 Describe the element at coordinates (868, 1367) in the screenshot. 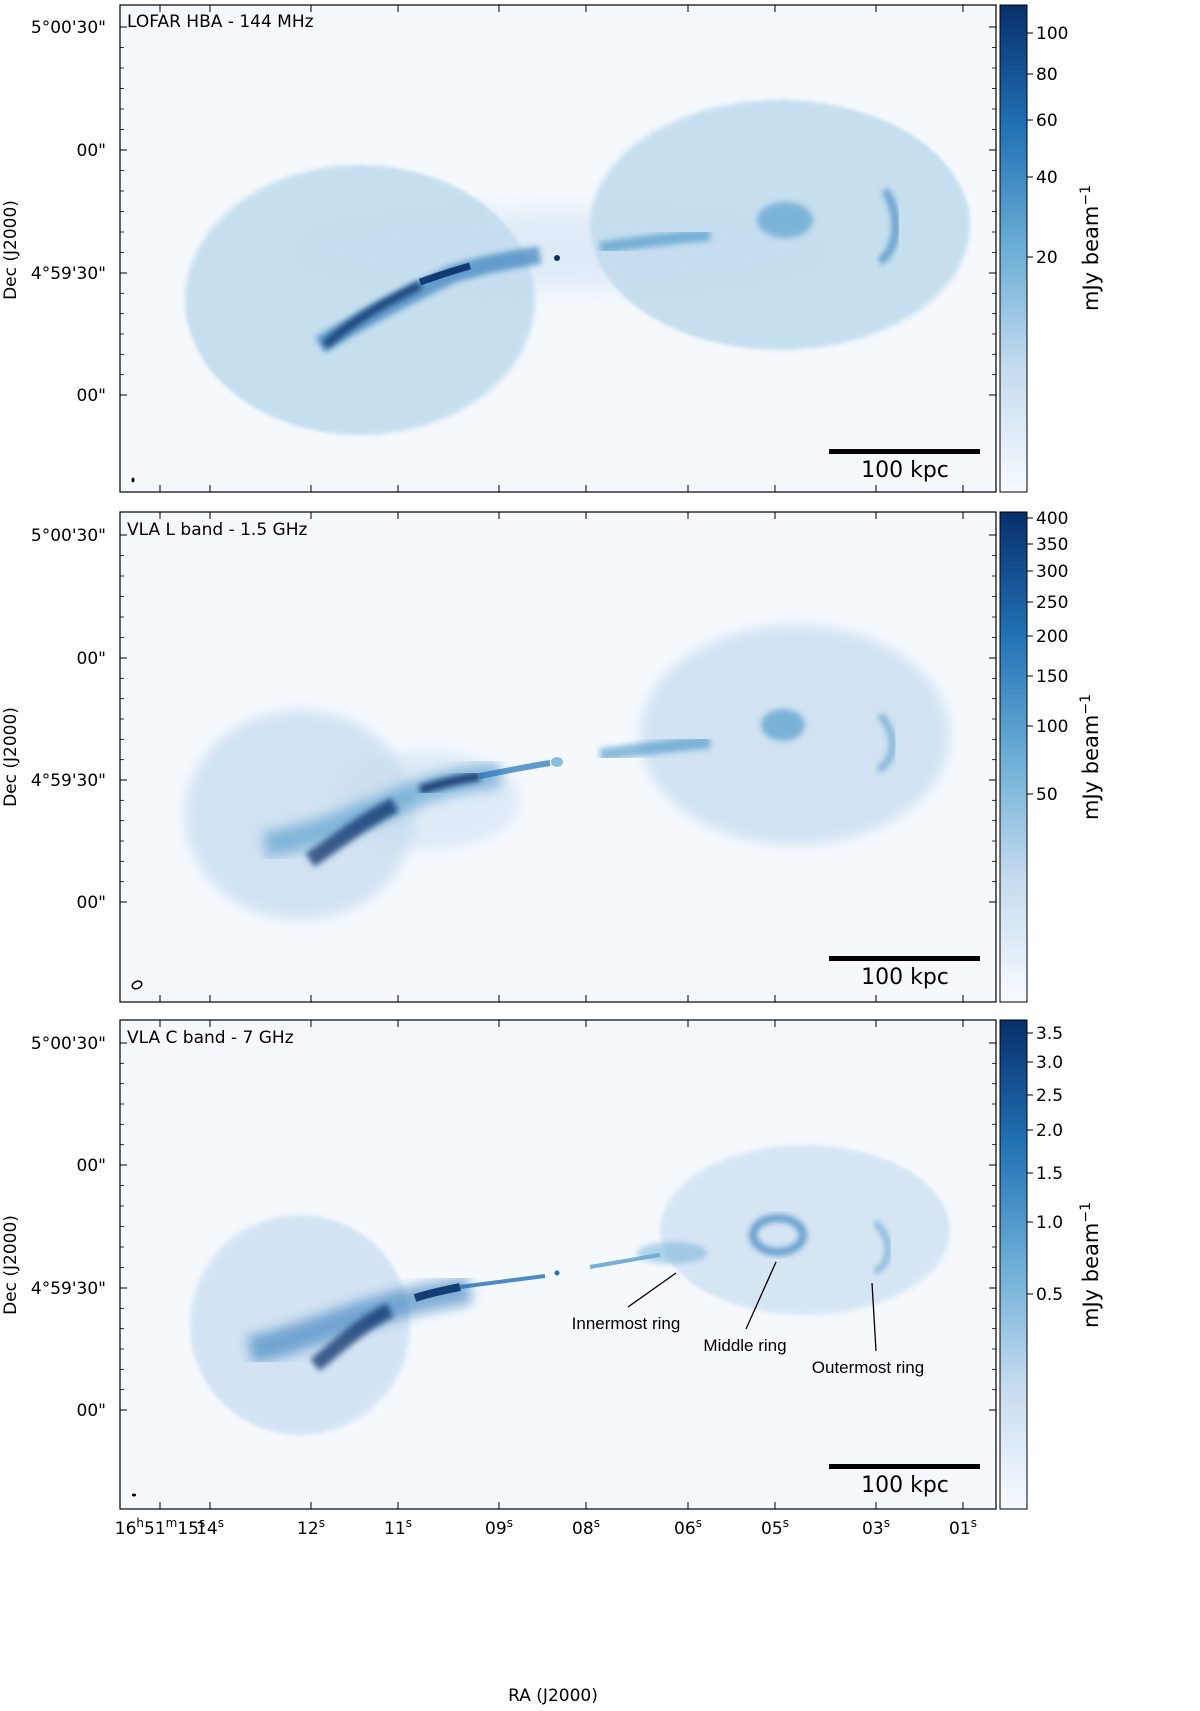

I see `outermost-ring-label: Outermost ring` at that location.